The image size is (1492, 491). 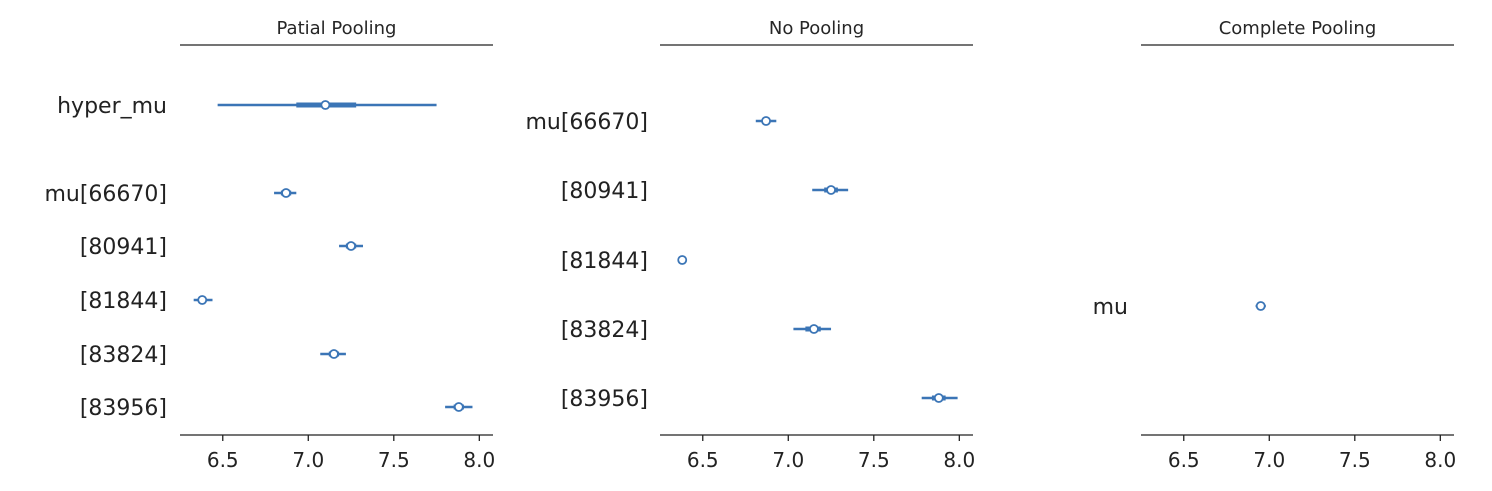 What do you see at coordinates (1298, 28) in the screenshot?
I see `panel-title: Complete Pooling` at bounding box center [1298, 28].